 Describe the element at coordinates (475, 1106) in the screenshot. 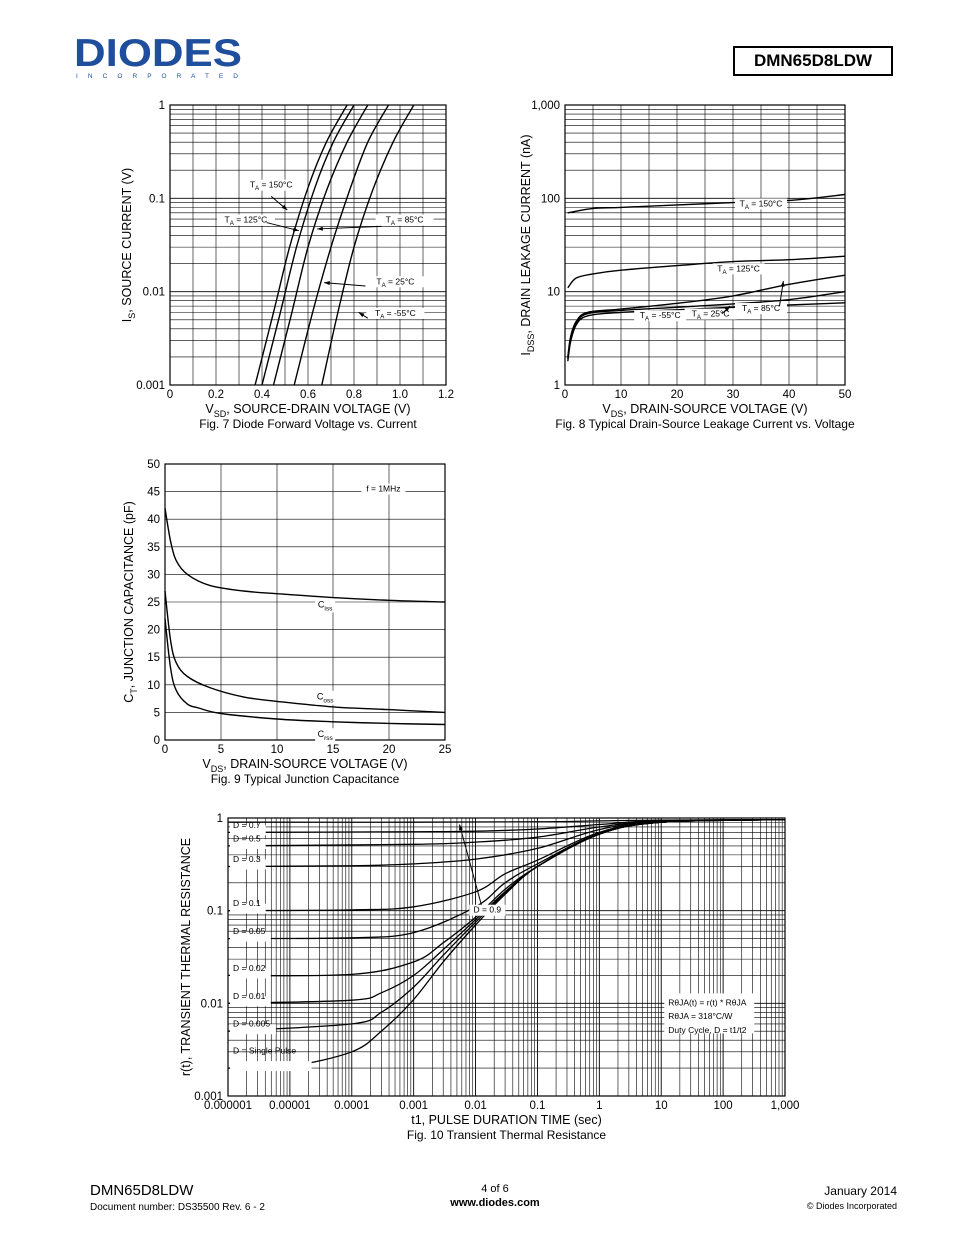

I see `x-tick-label: 0.01` at that location.